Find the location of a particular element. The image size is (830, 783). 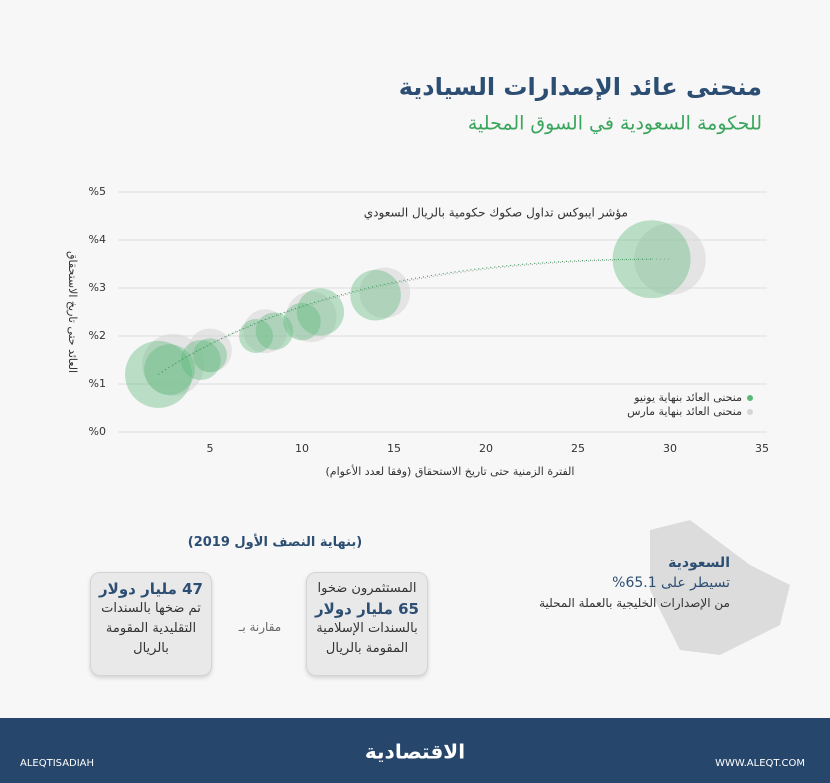

y-tick-label: %0 is located at coordinates (97, 431).